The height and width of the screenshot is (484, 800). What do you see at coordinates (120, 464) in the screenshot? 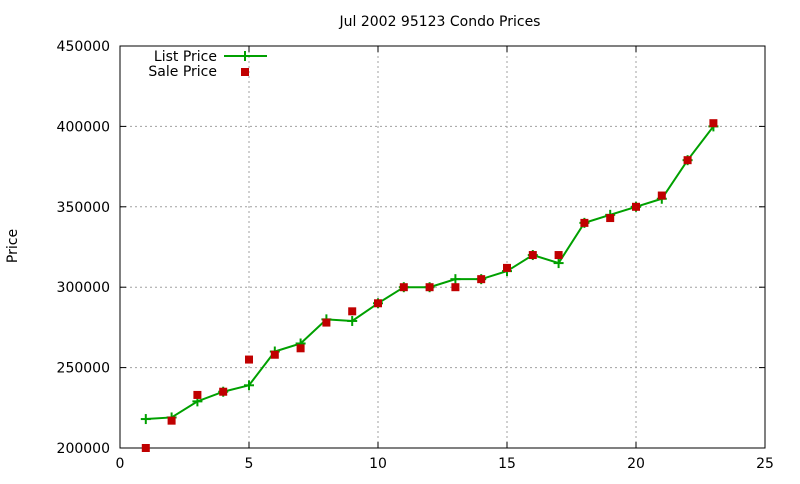
I see `x-tick-label: 0` at bounding box center [120, 464].